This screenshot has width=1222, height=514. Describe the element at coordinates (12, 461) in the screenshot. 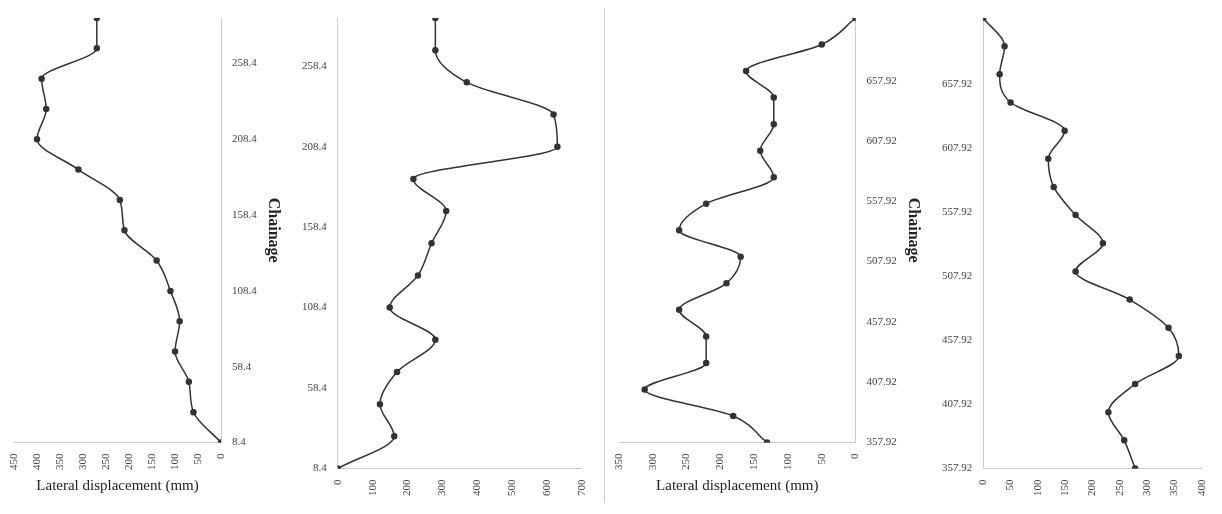

I see `x-tick-label: 450` at that location.